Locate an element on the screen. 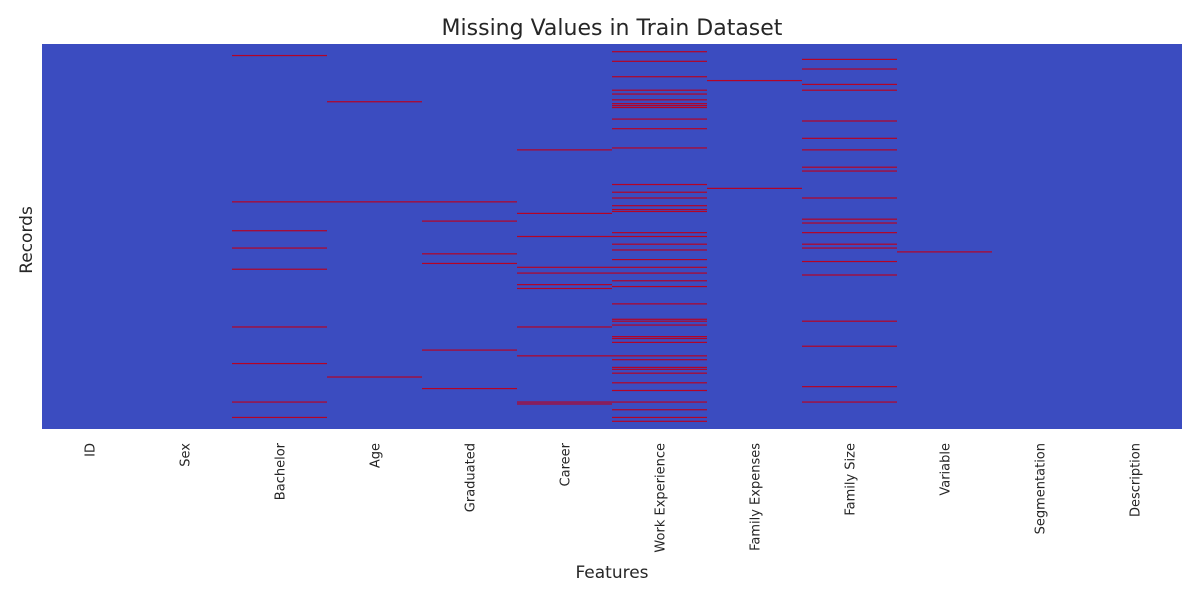 This screenshot has width=1200, height=600. x-tick-label: Segmentation is located at coordinates (1041, 488).